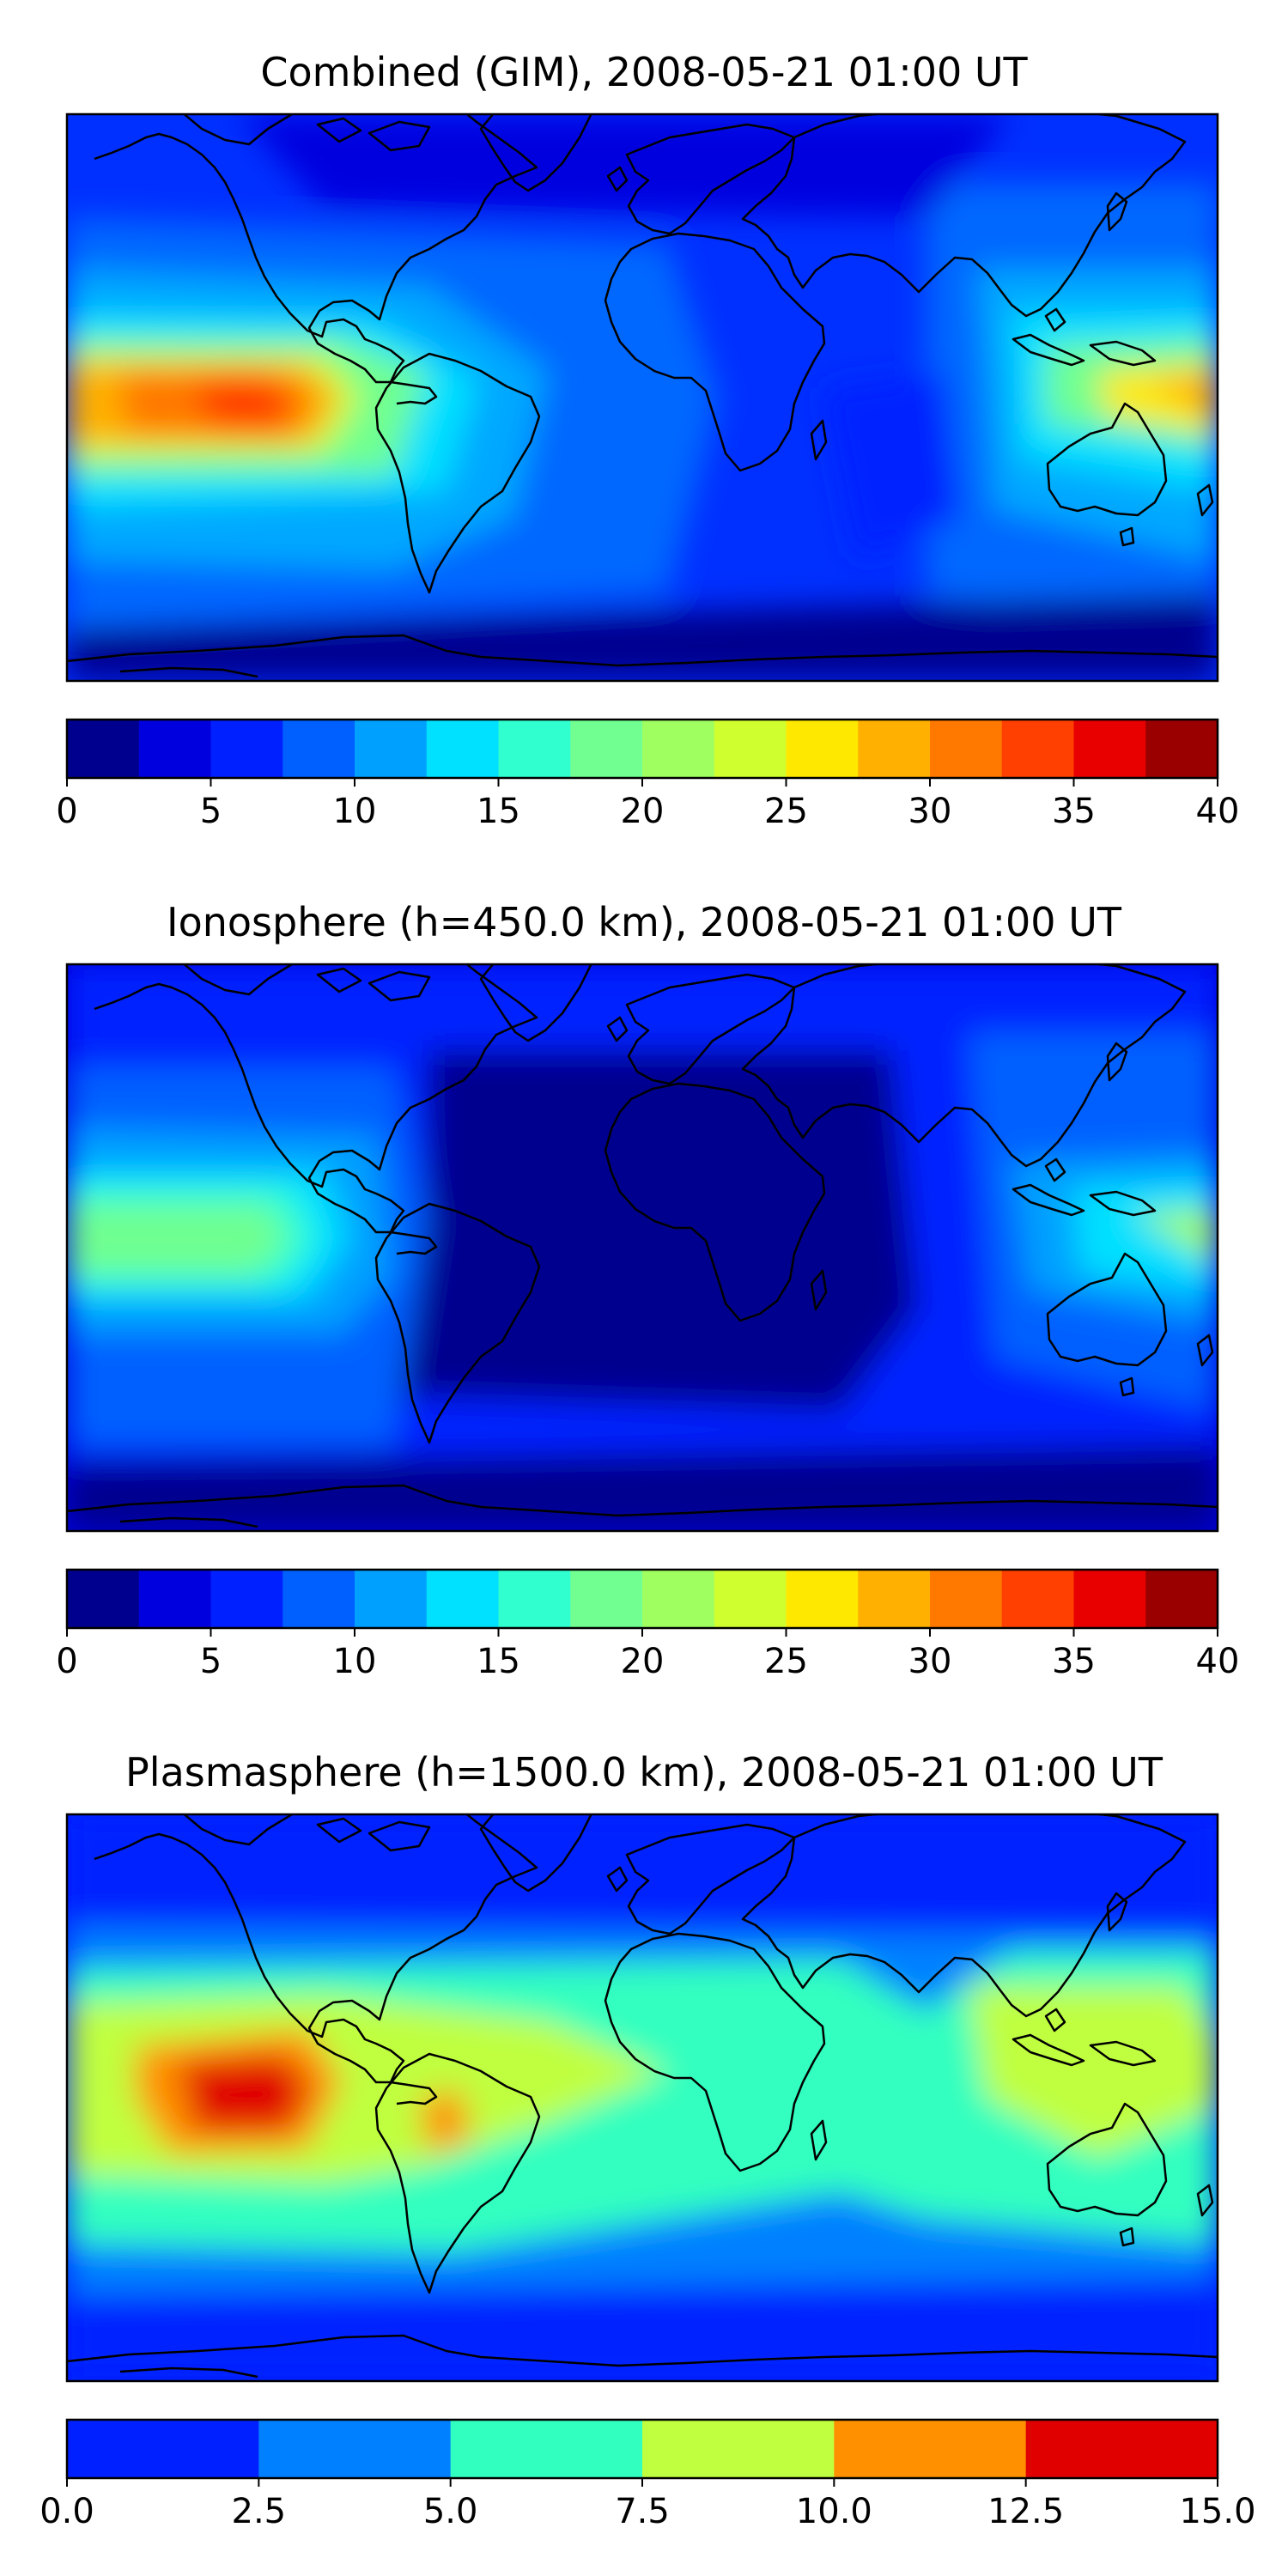 This screenshot has height=2576, width=1288. Describe the element at coordinates (834, 2511) in the screenshot. I see `colorbar-tick-label: 10.0` at that location.